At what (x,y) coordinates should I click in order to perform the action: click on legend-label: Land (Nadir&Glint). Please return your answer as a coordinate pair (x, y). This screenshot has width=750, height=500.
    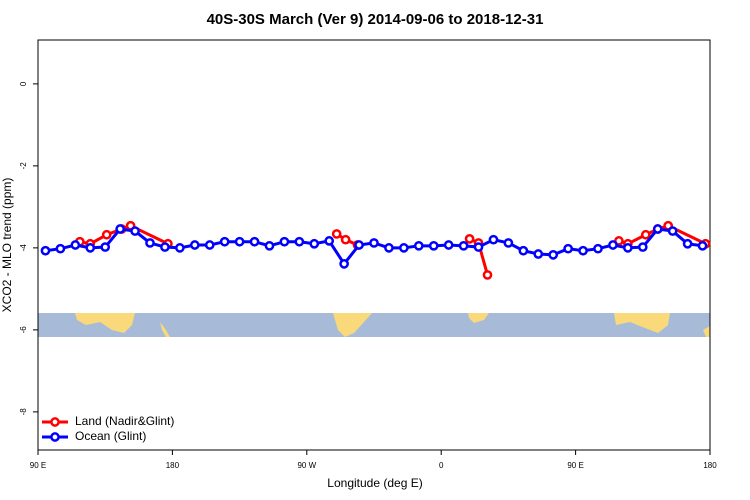
    Looking at the image, I should click on (124, 421).